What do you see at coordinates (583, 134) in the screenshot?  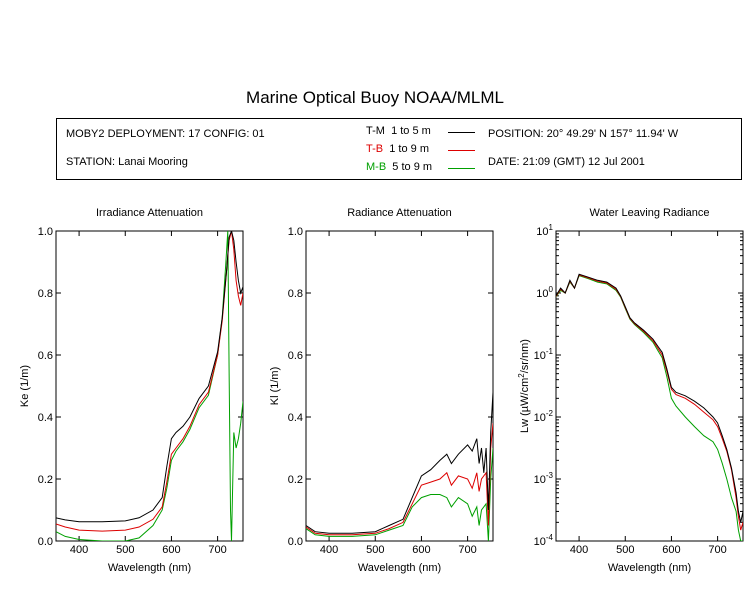 I see `position-text: POSITION: 20° 49.29' N 157° 11.94' W` at bounding box center [583, 134].